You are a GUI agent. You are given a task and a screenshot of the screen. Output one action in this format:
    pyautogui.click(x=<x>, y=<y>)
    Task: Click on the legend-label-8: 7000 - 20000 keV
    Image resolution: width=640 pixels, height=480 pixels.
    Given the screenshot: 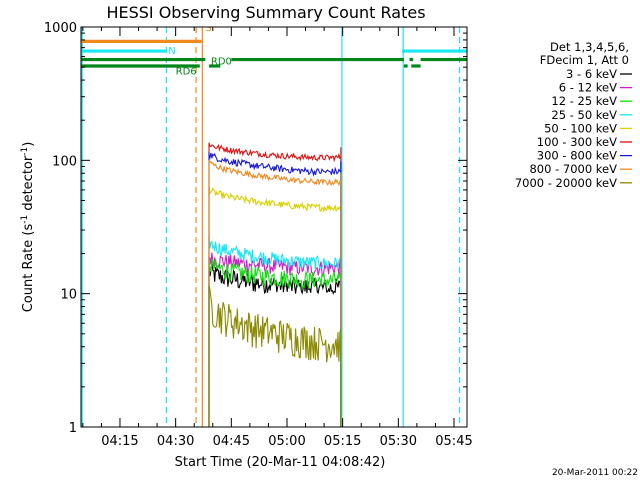 What is the action you would take?
    pyautogui.click(x=566, y=183)
    